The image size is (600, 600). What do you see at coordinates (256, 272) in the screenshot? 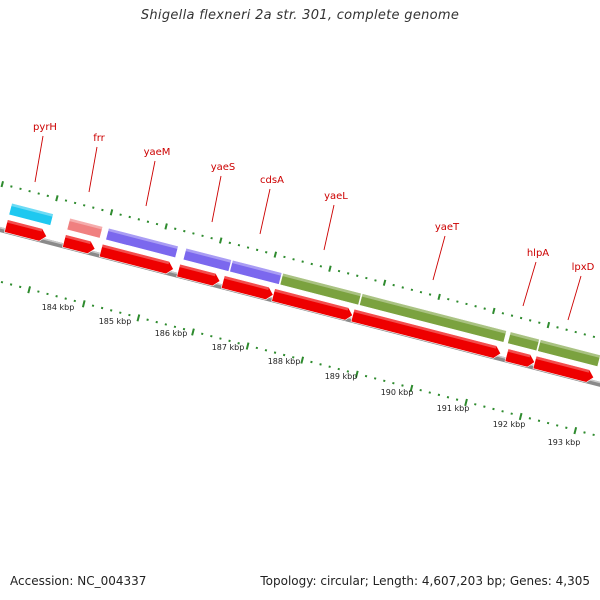
I see `gene-bar-cdsA` at bounding box center [256, 272].